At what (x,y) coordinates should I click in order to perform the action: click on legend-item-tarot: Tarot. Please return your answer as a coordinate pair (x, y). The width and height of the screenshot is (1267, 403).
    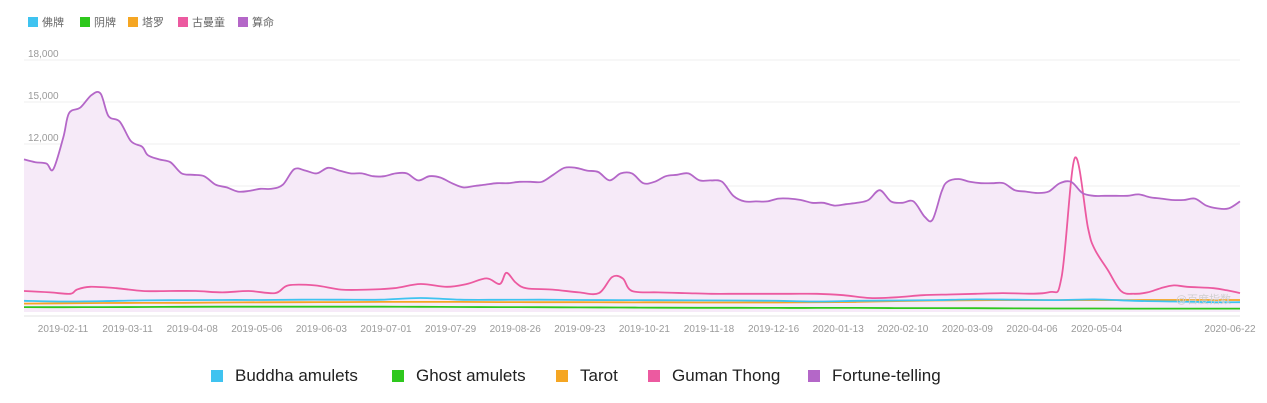
    Looking at the image, I should click on (587, 376).